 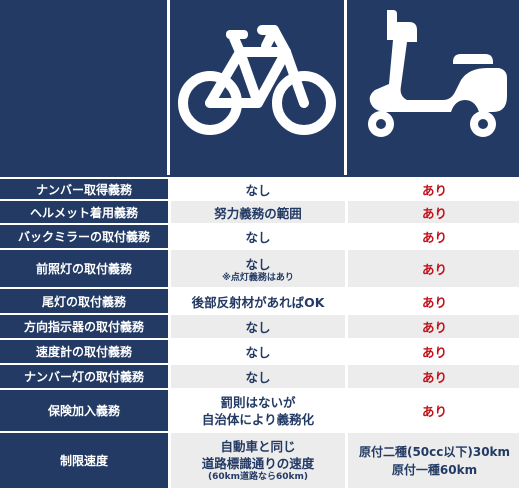 I want to click on scooter-value-line1: 原付二種(50cc以下)30km, so click(x=434, y=451).